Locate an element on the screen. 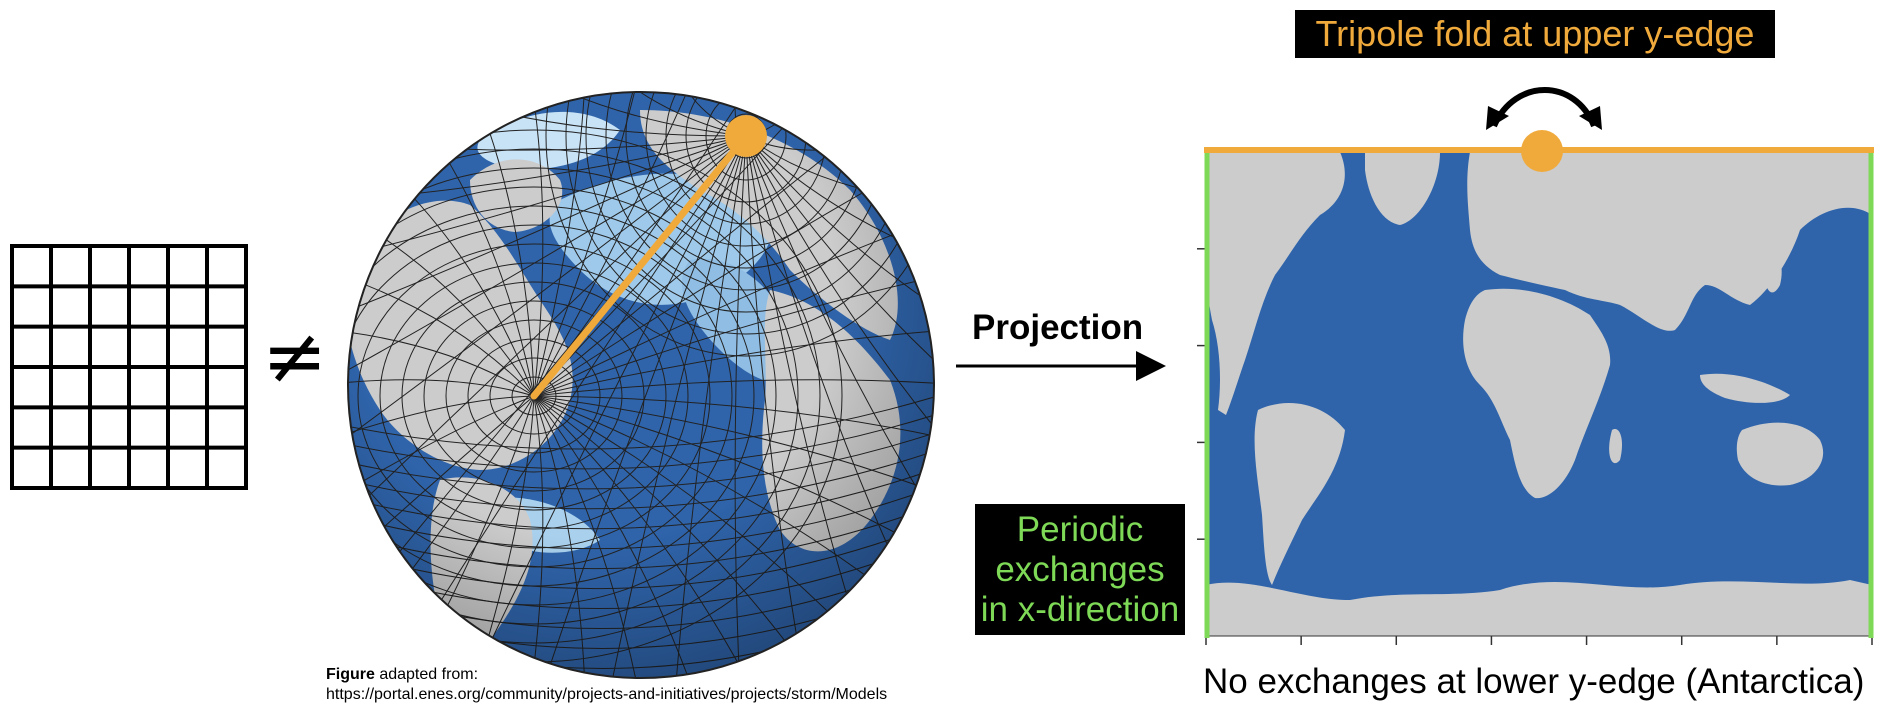 The width and height of the screenshot is (1886, 715). map-land-south-america is located at coordinates (1299, 493).